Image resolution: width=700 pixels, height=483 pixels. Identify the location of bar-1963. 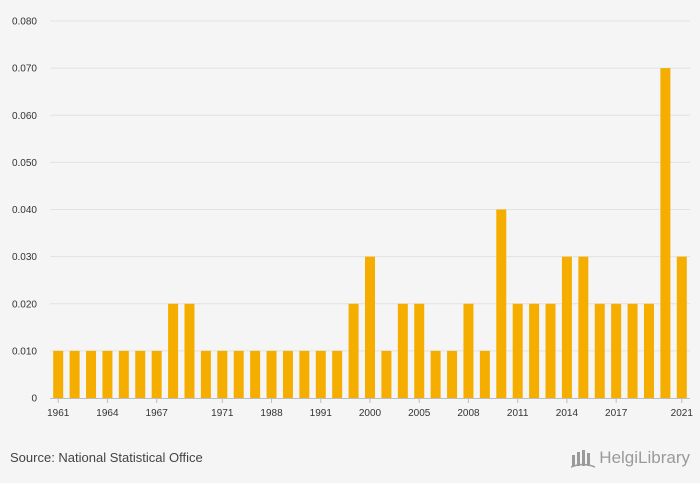
(91, 374).